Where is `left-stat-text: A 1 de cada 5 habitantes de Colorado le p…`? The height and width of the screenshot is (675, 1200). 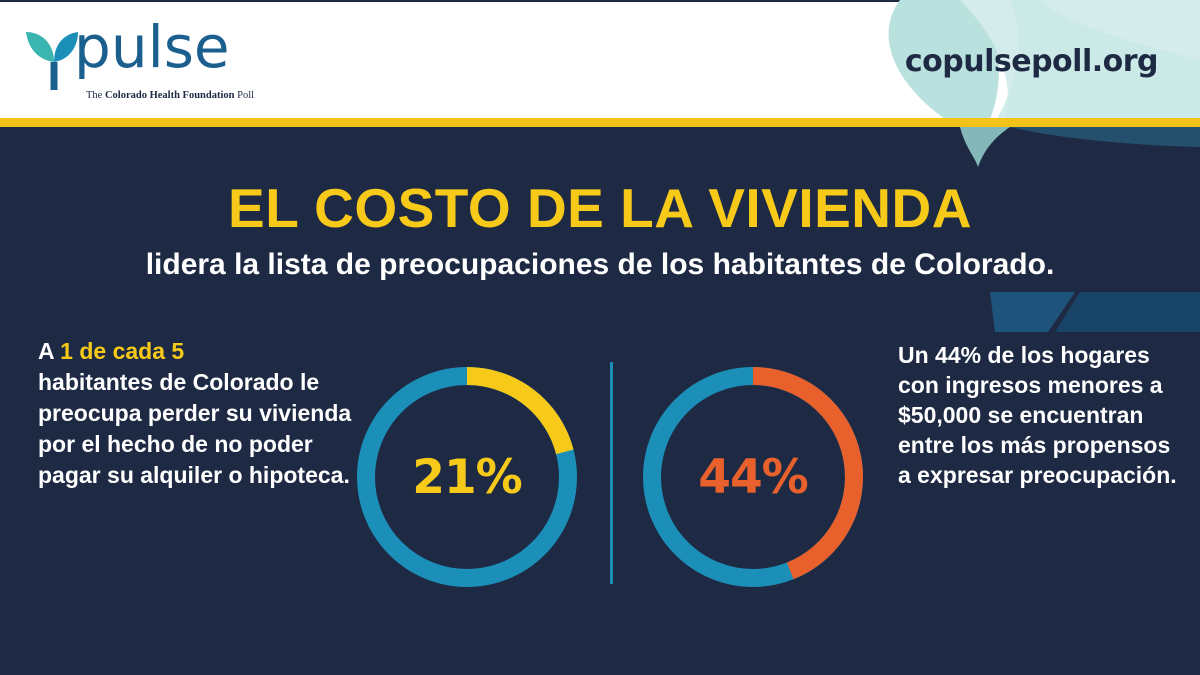
left-stat-text: A 1 de cada 5 habitantes de Colorado le p… is located at coordinates (198, 413).